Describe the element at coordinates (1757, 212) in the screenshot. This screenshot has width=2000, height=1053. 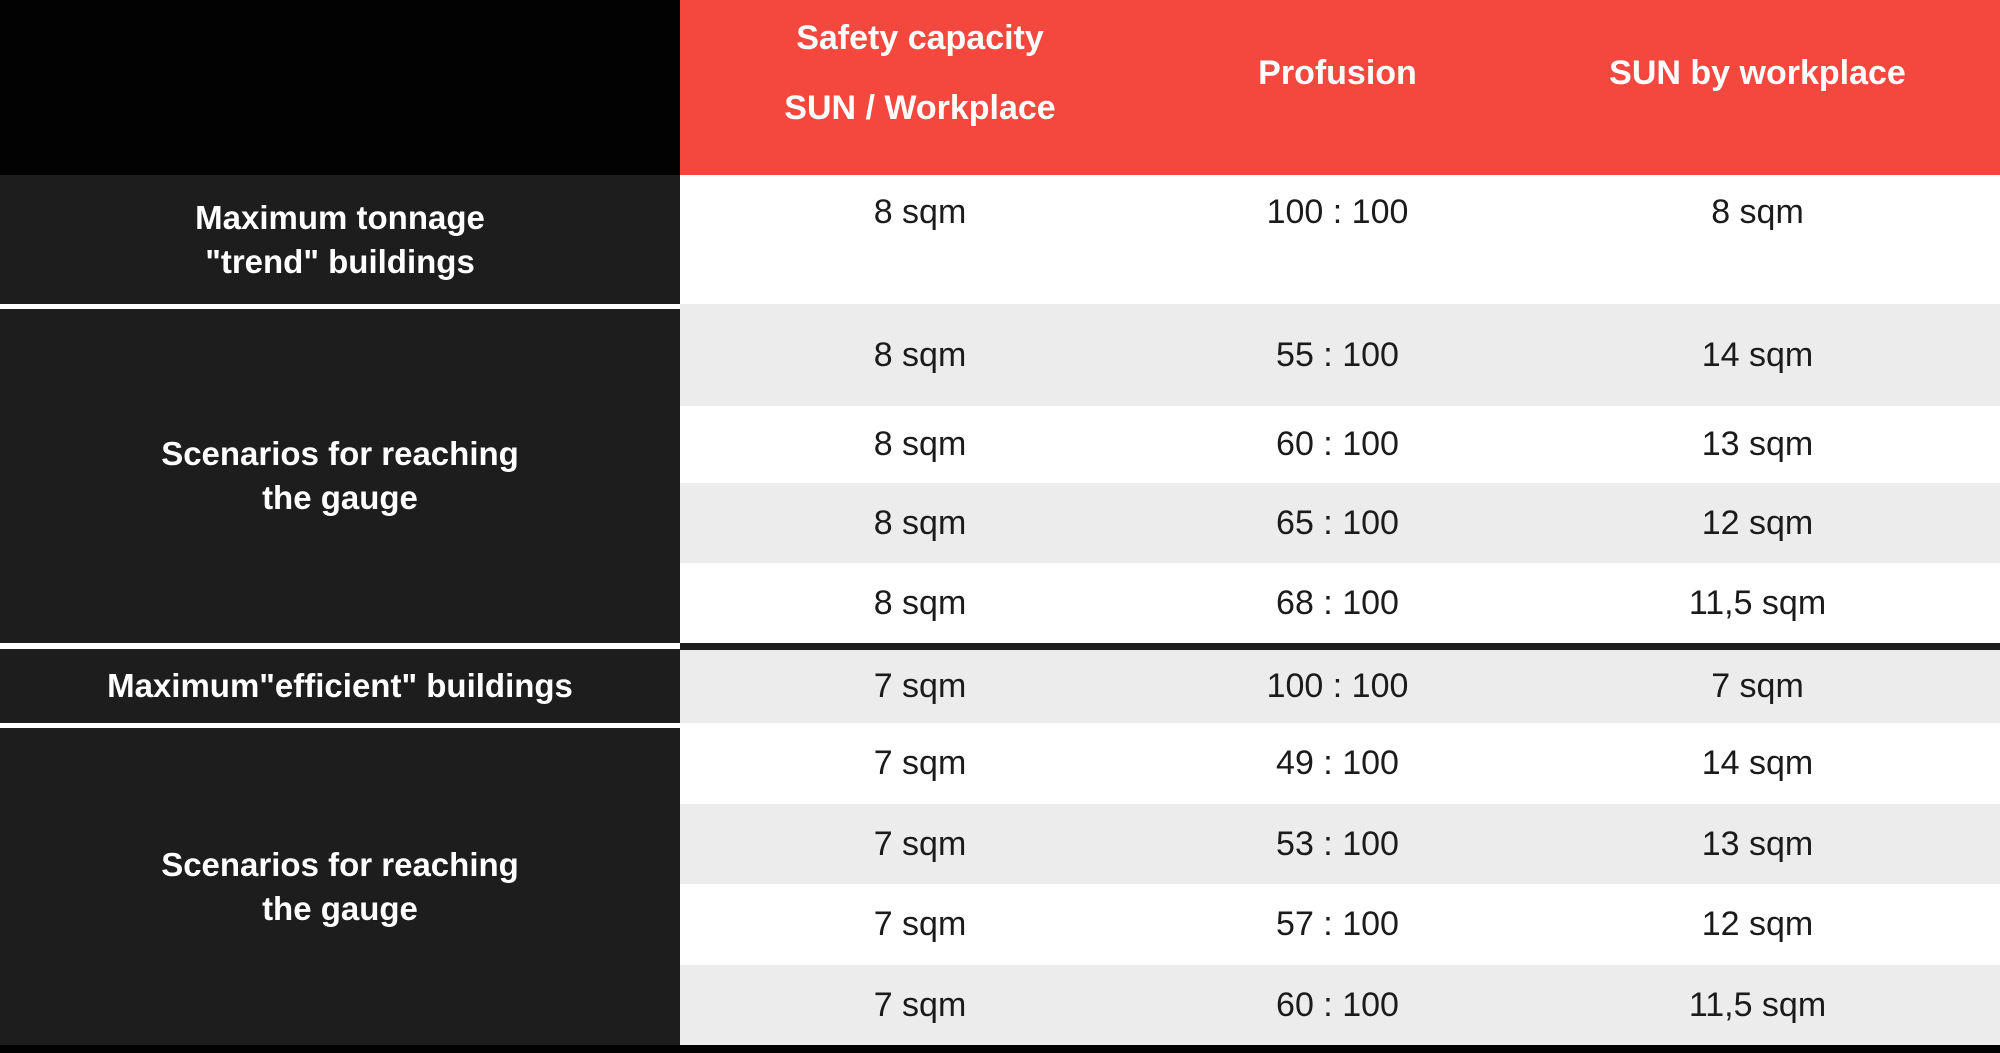
I see `cell-sun: 8 sqm` at that location.